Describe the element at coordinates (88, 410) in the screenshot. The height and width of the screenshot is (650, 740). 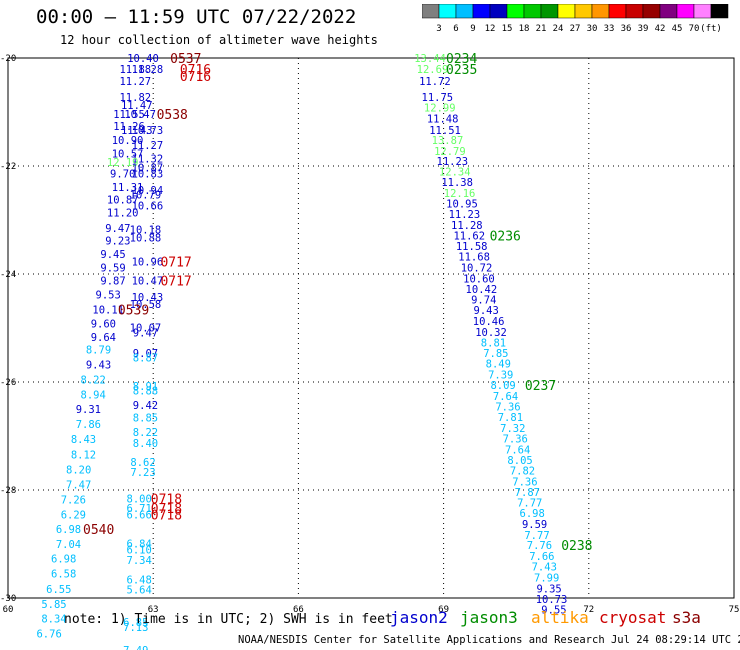
I see `wave-height-label: 9.31` at that location.